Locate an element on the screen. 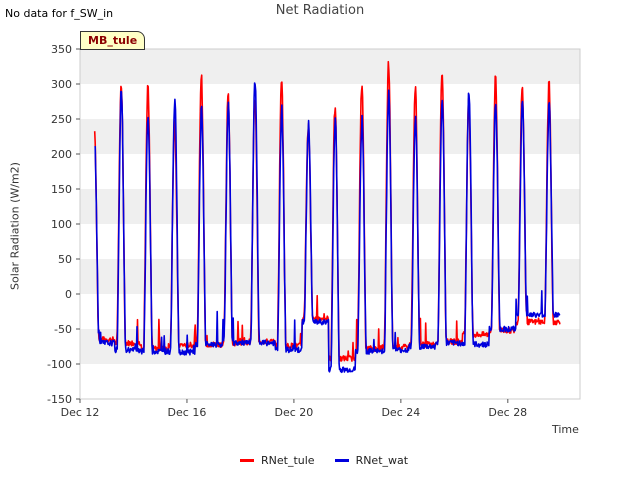 The width and height of the screenshot is (640, 480). y-tick-label: 100 is located at coordinates (61, 224).